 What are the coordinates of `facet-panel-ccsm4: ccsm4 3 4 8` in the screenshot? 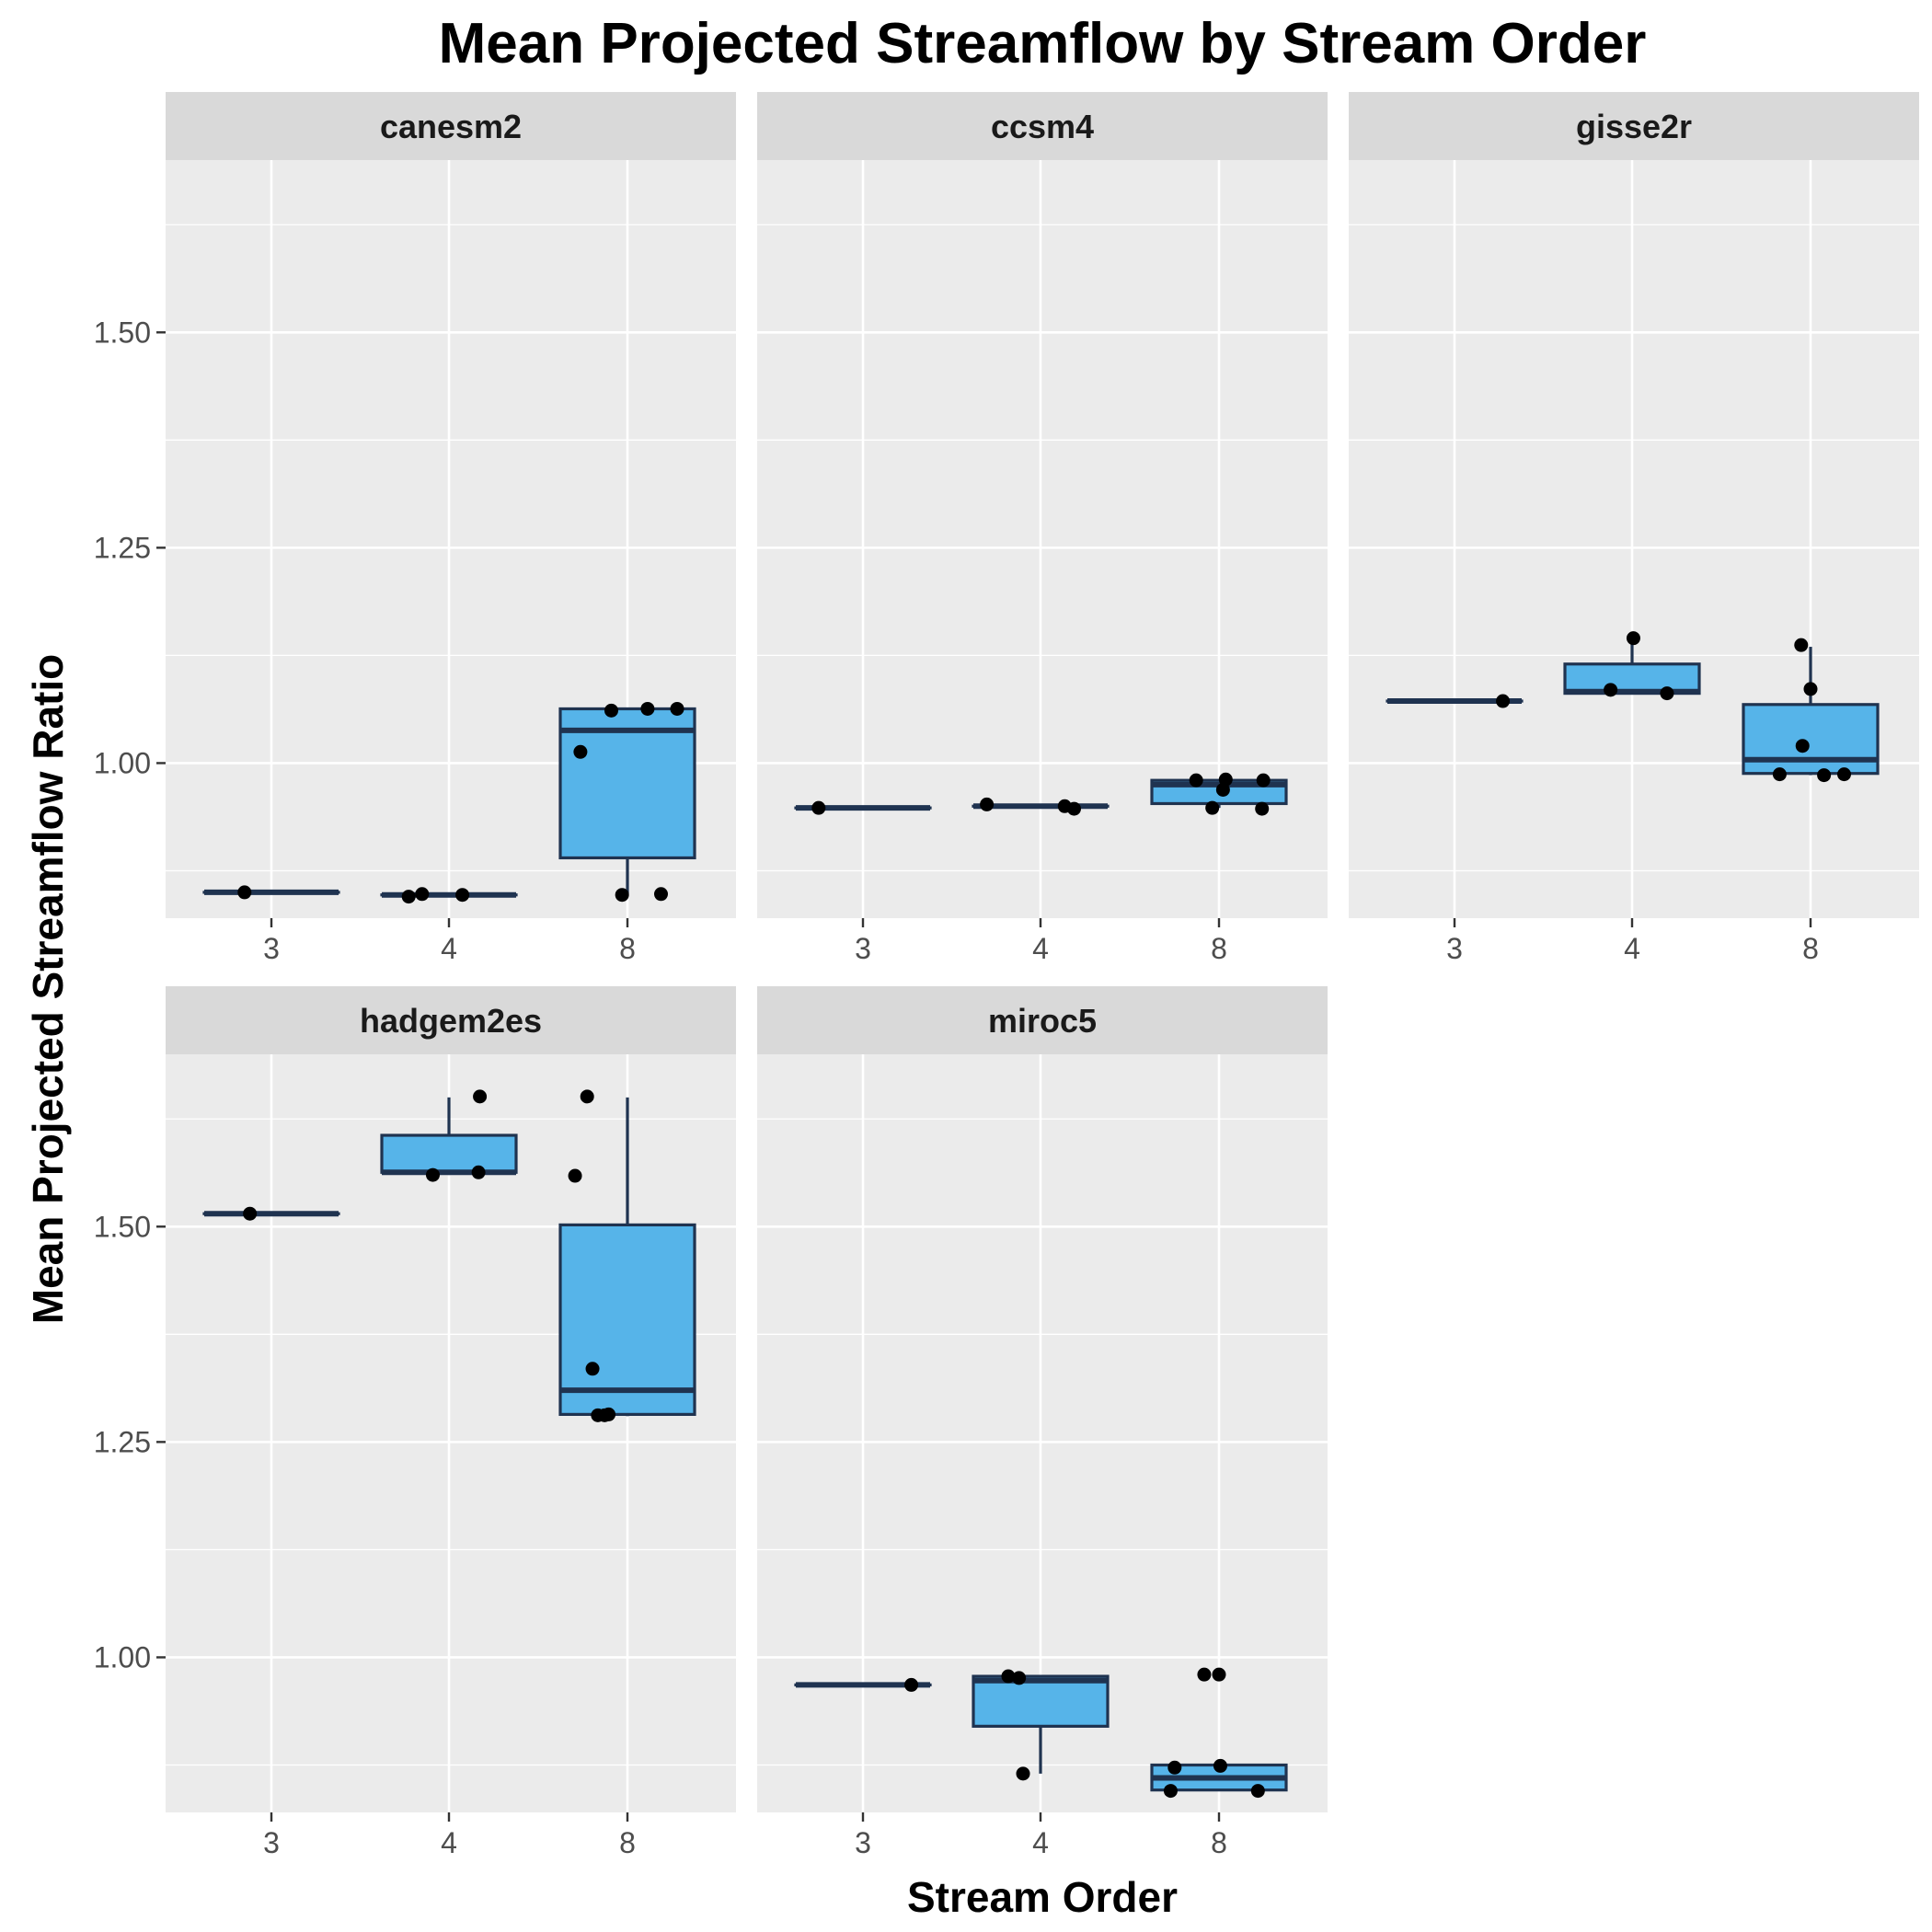 It's located at (1042, 528).